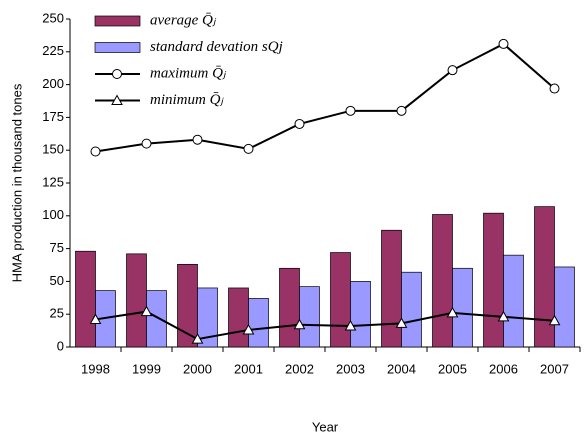 The image size is (587, 438). Describe the element at coordinates (57, 280) in the screenshot. I see `y-tick-label: 50` at that location.